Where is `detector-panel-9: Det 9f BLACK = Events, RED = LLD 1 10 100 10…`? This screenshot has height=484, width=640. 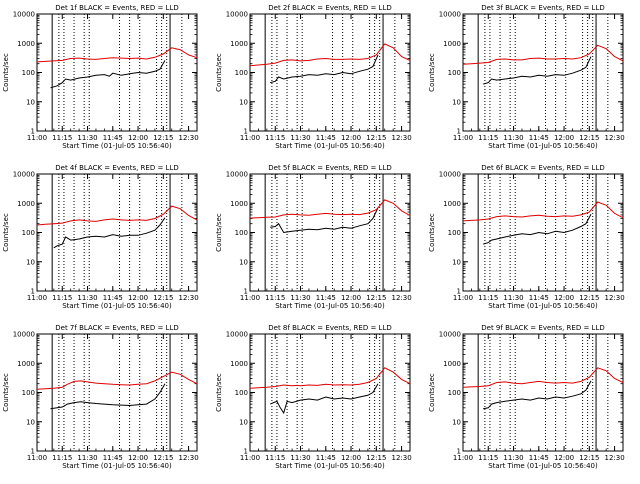 detector-panel-9: Det 9f BLACK = Events, RED = LLD 1 10 100 10… is located at coordinates (526, 397).